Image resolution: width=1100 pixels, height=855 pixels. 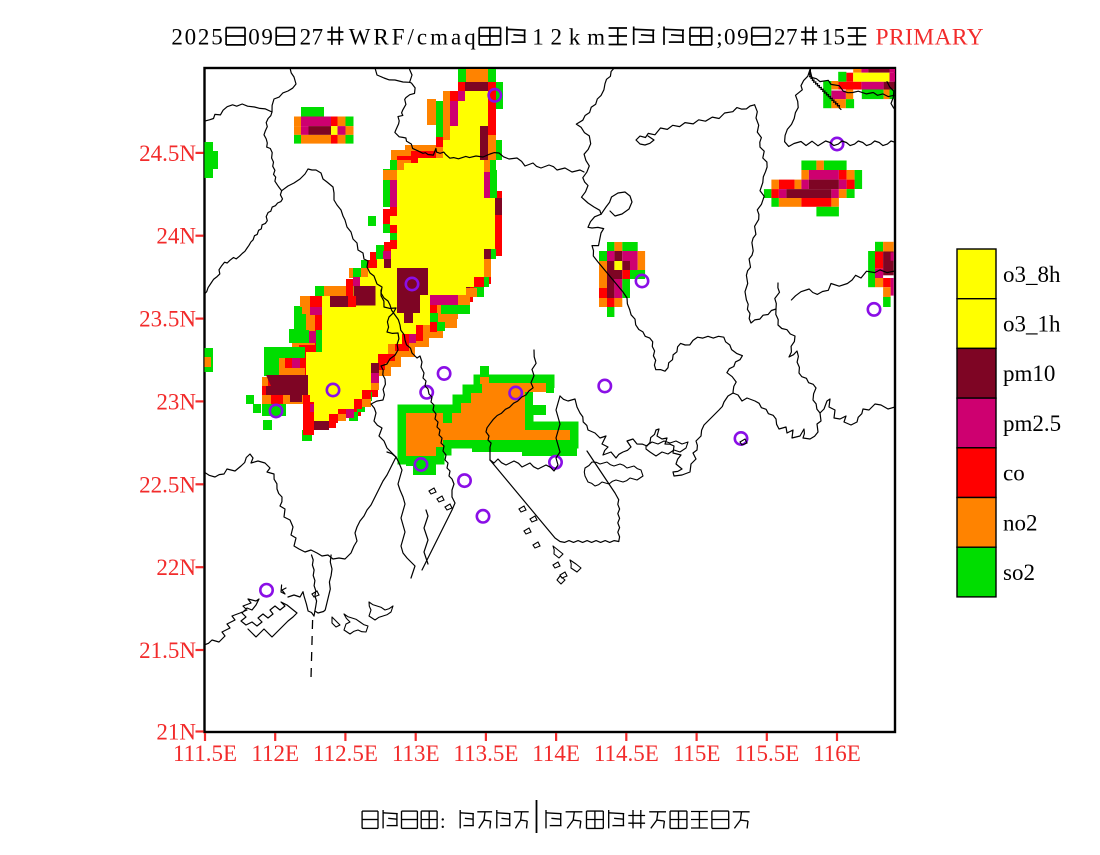 I want to click on svg-text: 21N, so click(x=176, y=732).